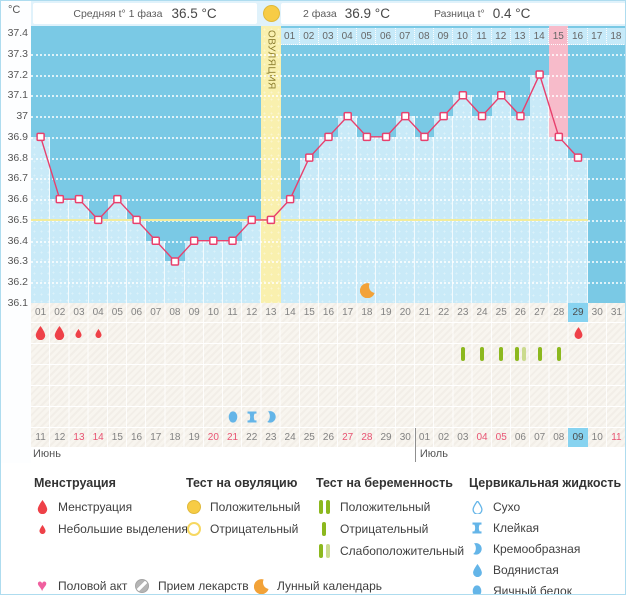 This screenshot has height=595, width=626. I want to click on cycle-day-cell: 02, so click(60, 312).